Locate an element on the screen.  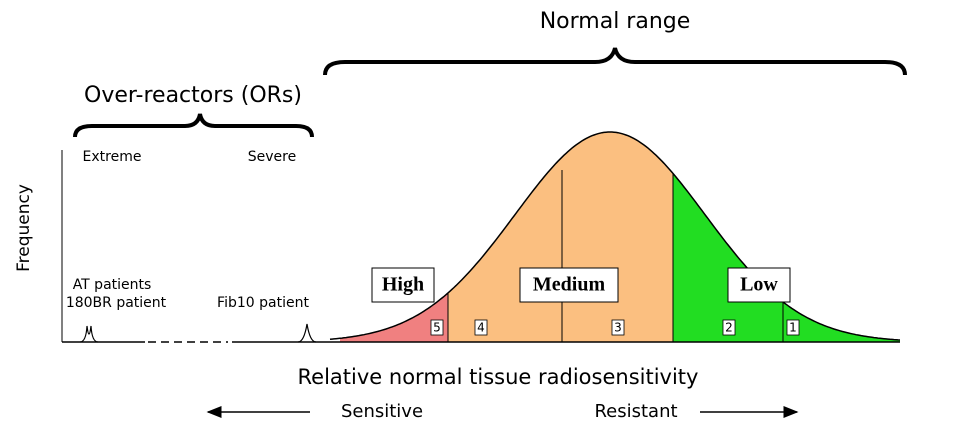
group-label: High is located at coordinates (403, 285).